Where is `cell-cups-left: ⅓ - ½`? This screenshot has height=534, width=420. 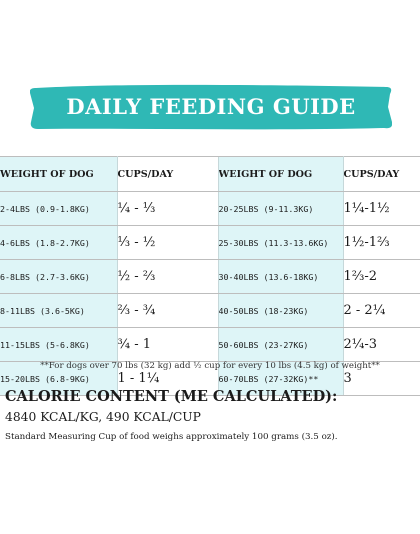
cell-cups-left: ⅓ - ½ is located at coordinates (161, 242).